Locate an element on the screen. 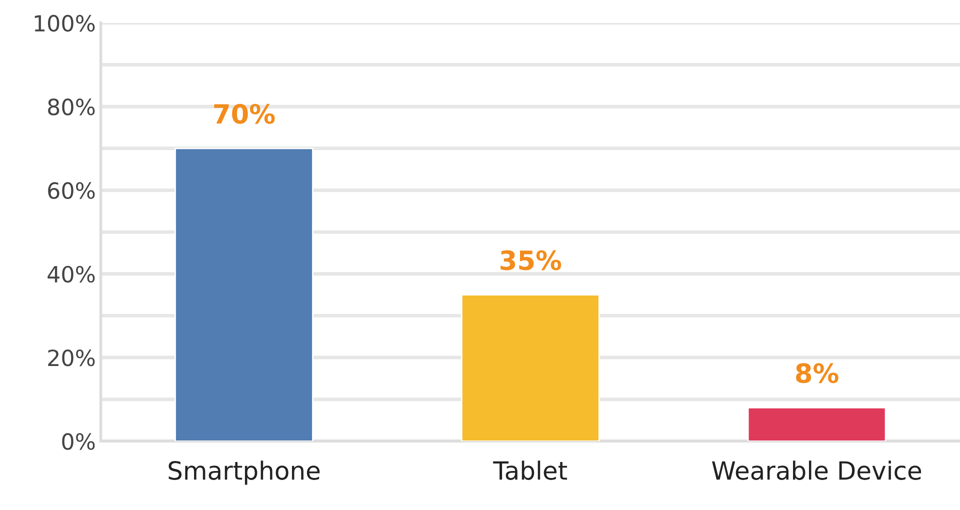 Image resolution: width=960 pixels, height=510 pixels. x-tick-label: Tablet is located at coordinates (530, 470).